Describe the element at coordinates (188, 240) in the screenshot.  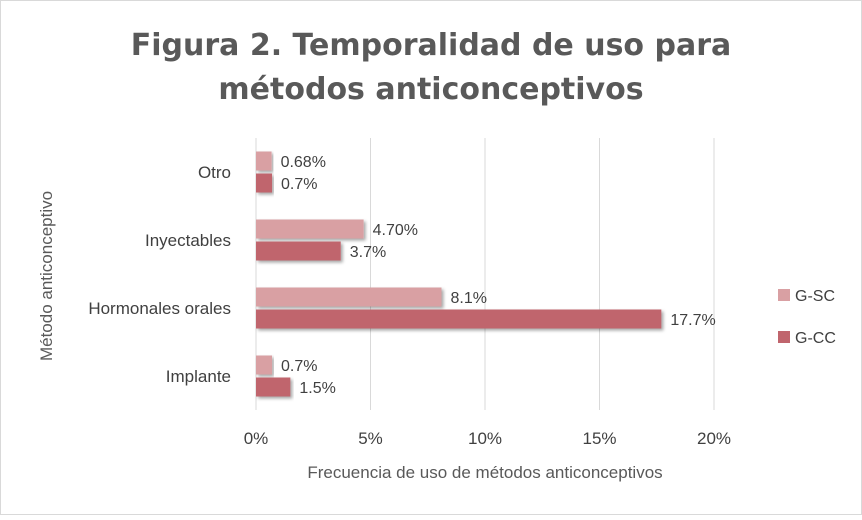
I see `category-label: Inyectables` at that location.